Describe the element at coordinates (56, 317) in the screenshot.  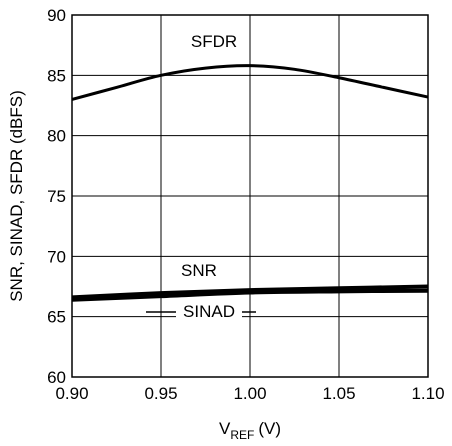
I see `y-tick-label: 65` at that location.